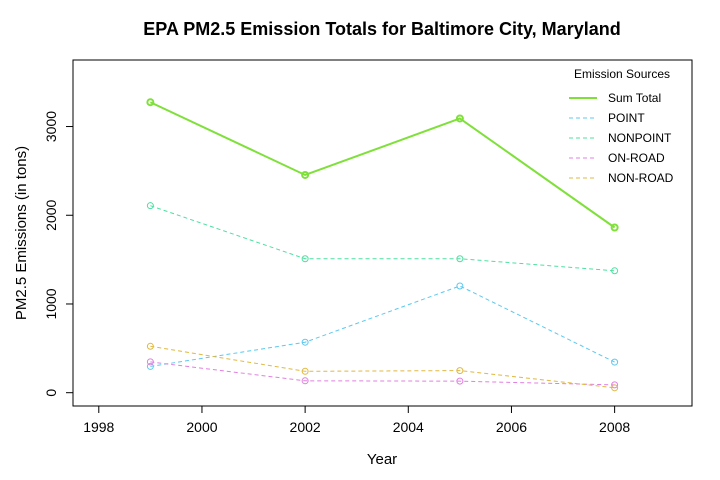 The width and height of the screenshot is (720, 480). Describe the element at coordinates (641, 178) in the screenshot. I see `legend-label-non-road: NON-ROAD` at that location.